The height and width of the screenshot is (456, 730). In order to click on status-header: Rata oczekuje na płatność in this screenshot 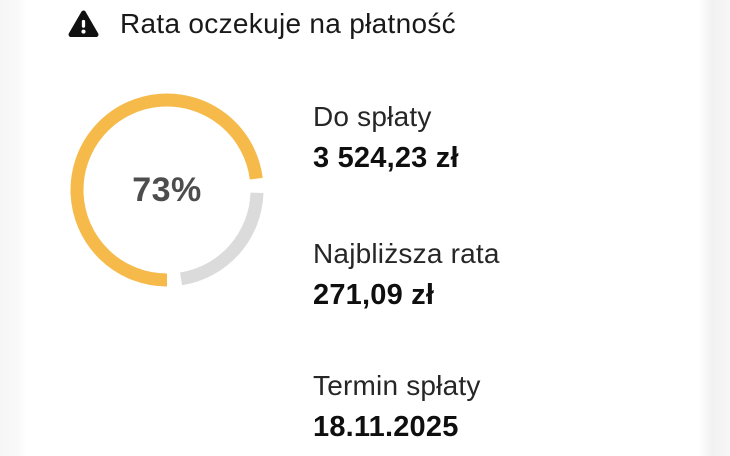, I will do `click(262, 24)`.